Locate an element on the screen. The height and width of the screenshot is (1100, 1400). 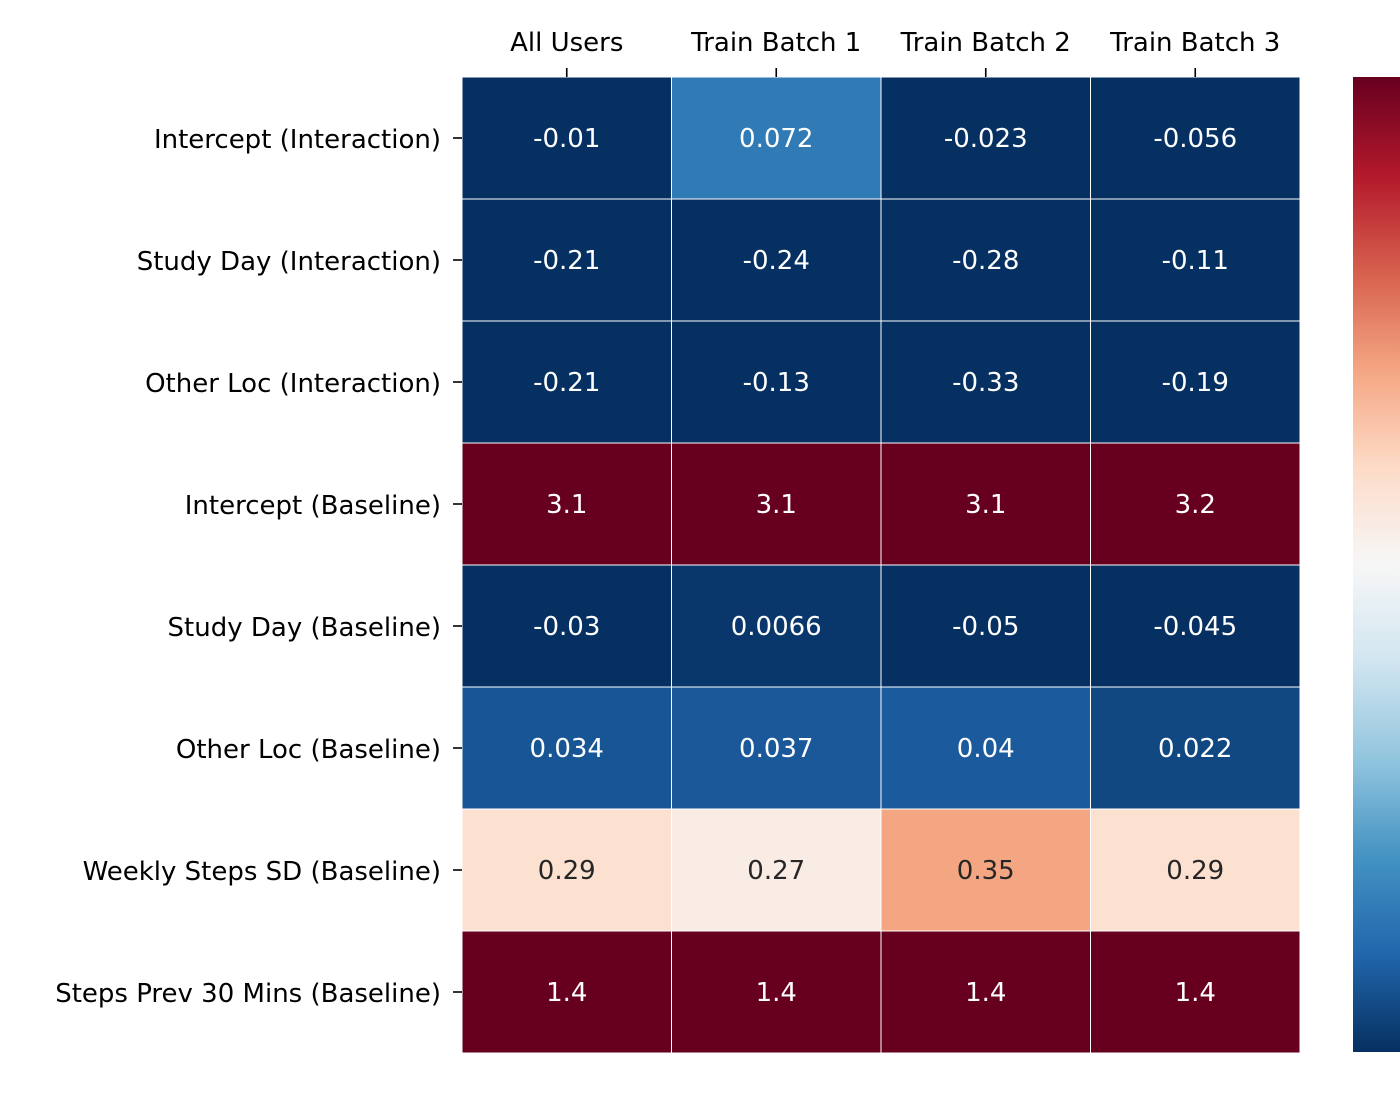
cell-value-label: -0.045 is located at coordinates (1195, 627).